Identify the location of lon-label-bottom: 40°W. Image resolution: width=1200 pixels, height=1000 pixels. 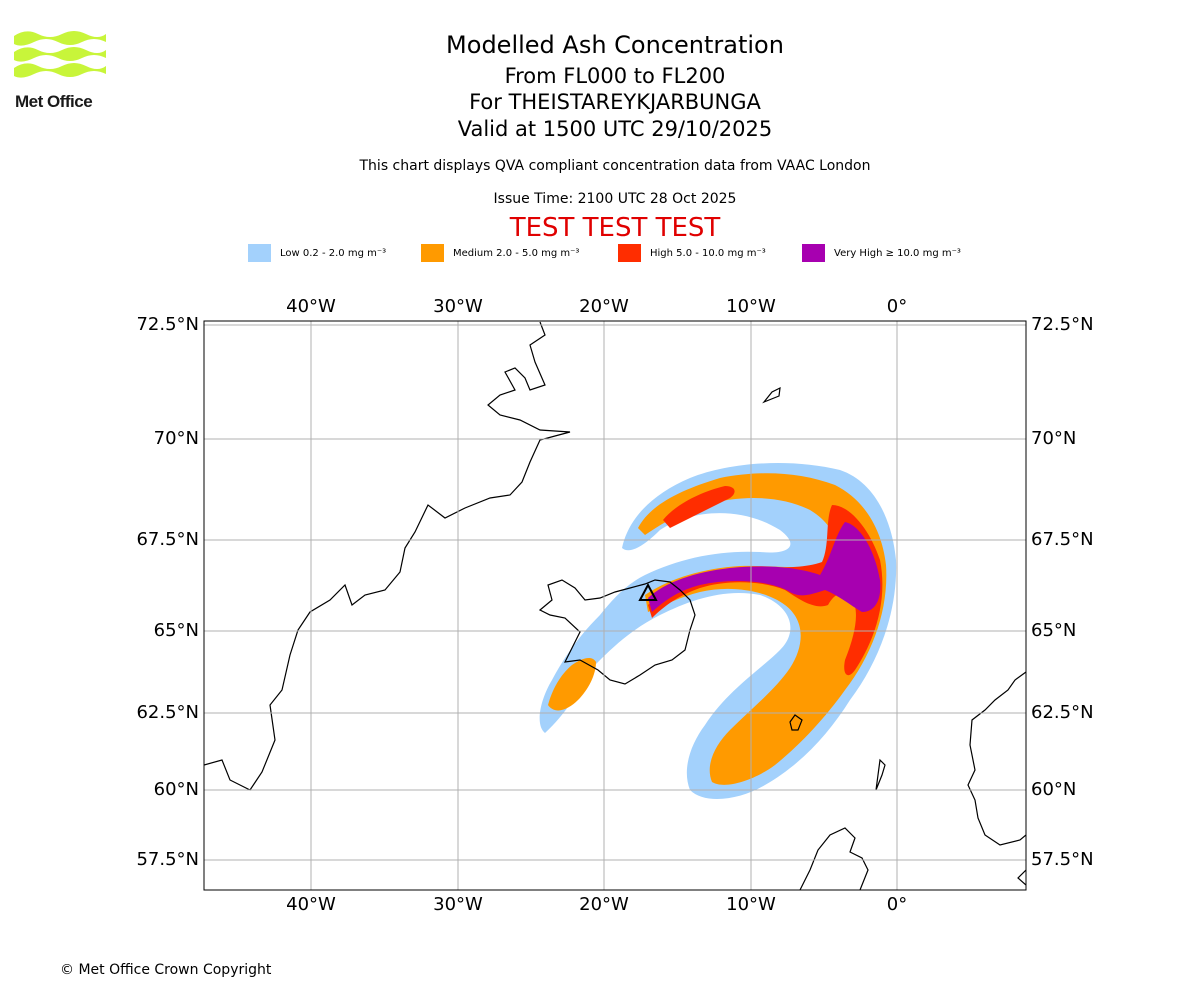
(311, 904).